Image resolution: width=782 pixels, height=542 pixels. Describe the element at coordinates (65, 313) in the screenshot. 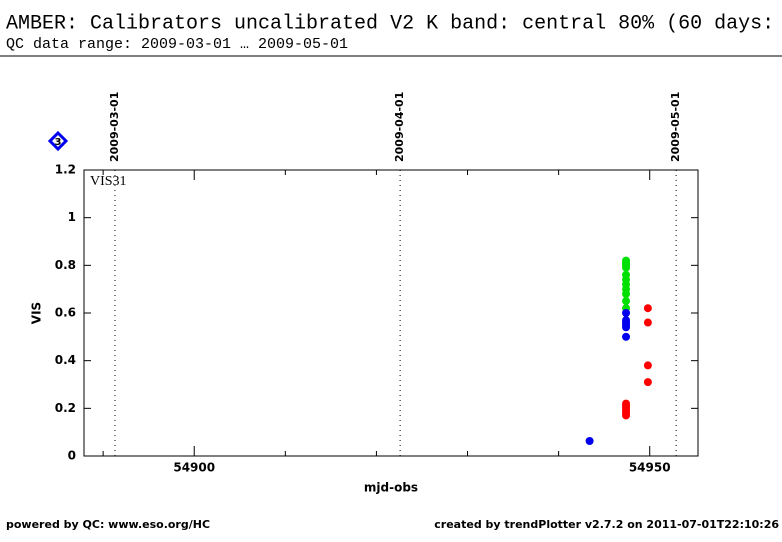

I see `y-tick-label: 0.6` at that location.